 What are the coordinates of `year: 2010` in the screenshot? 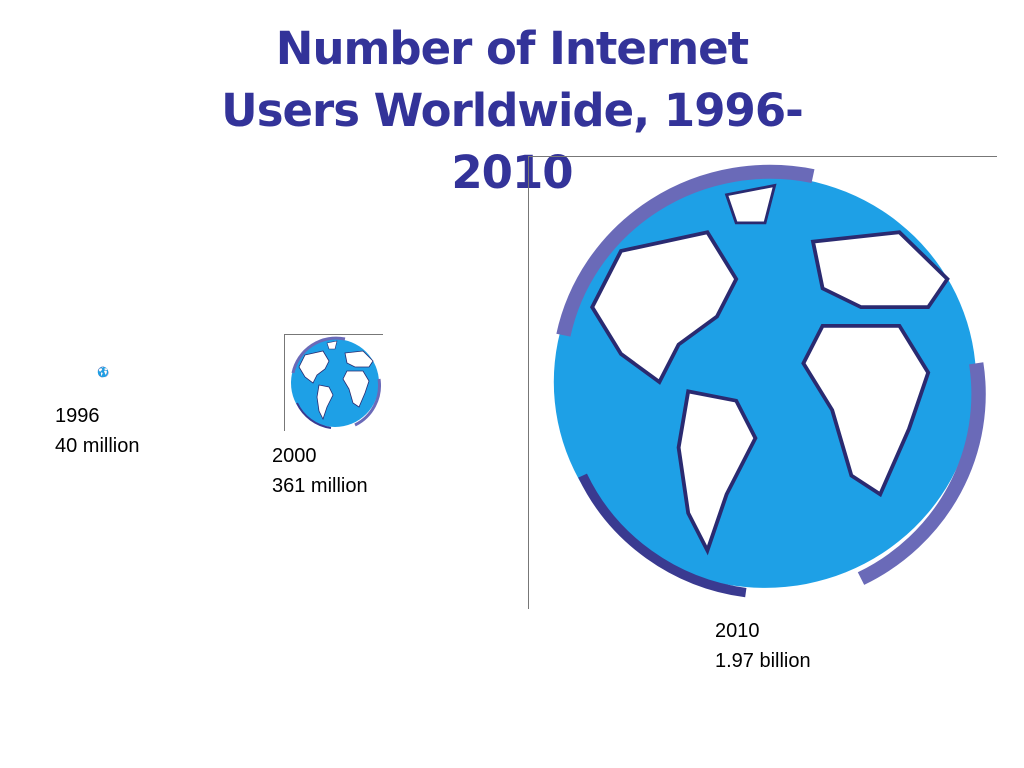 It's located at (737, 631).